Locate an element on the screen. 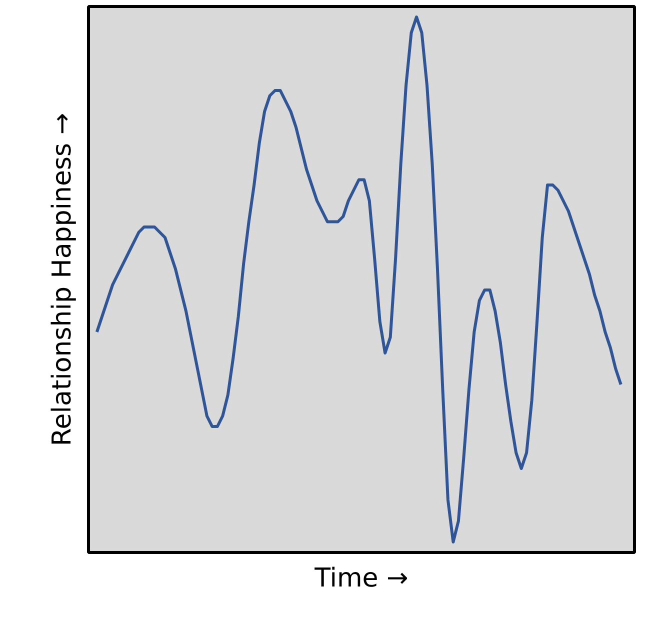 This screenshot has height=638, width=648. y-axis-title: Relationship Happiness → is located at coordinates (63, 279).